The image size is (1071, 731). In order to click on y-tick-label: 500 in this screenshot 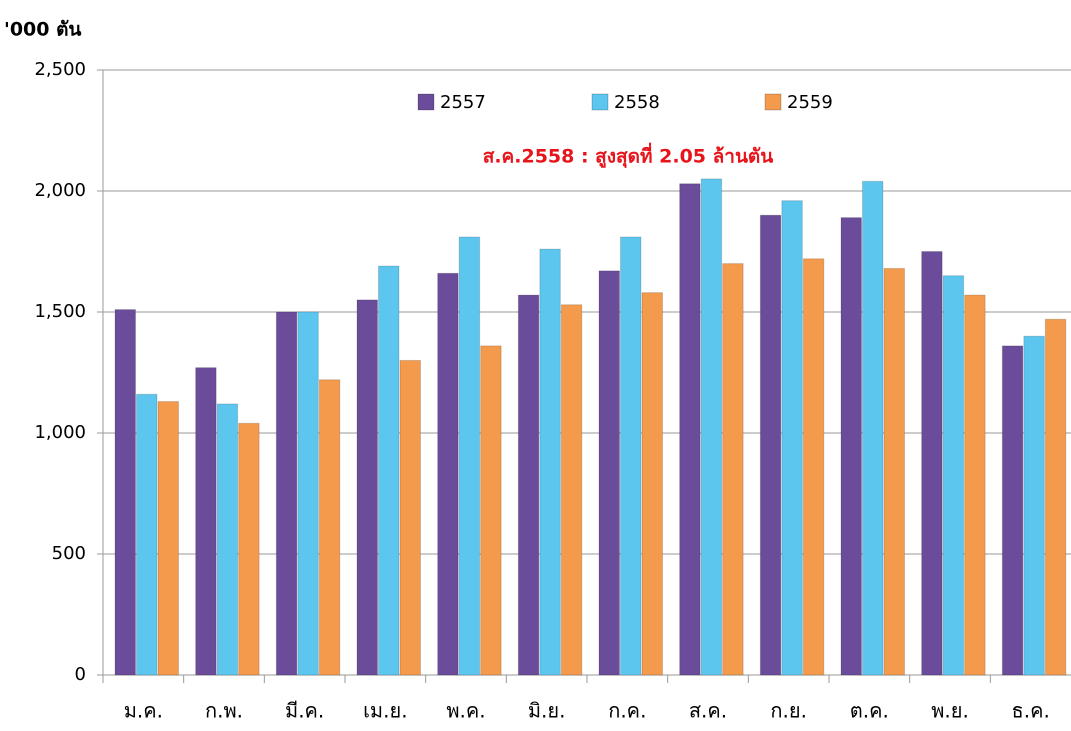, I will do `click(69, 553)`.